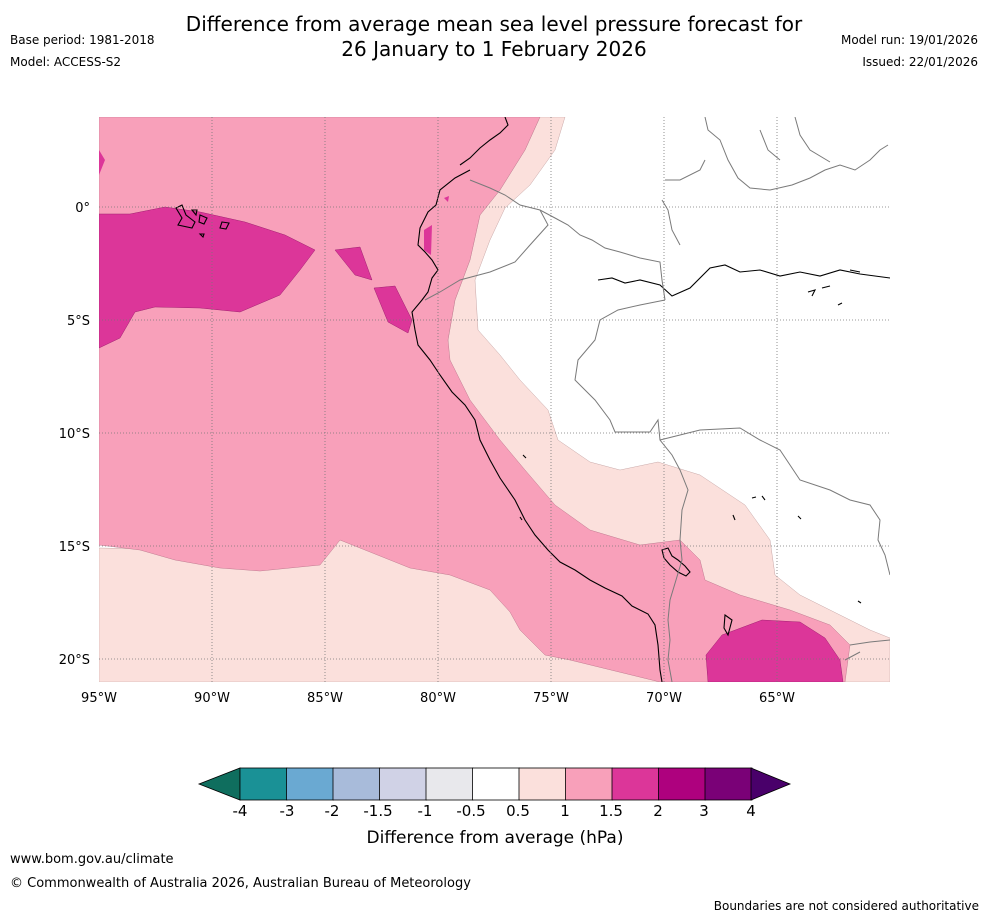  I want to click on border-colombia-ecuador, so click(567, 240).